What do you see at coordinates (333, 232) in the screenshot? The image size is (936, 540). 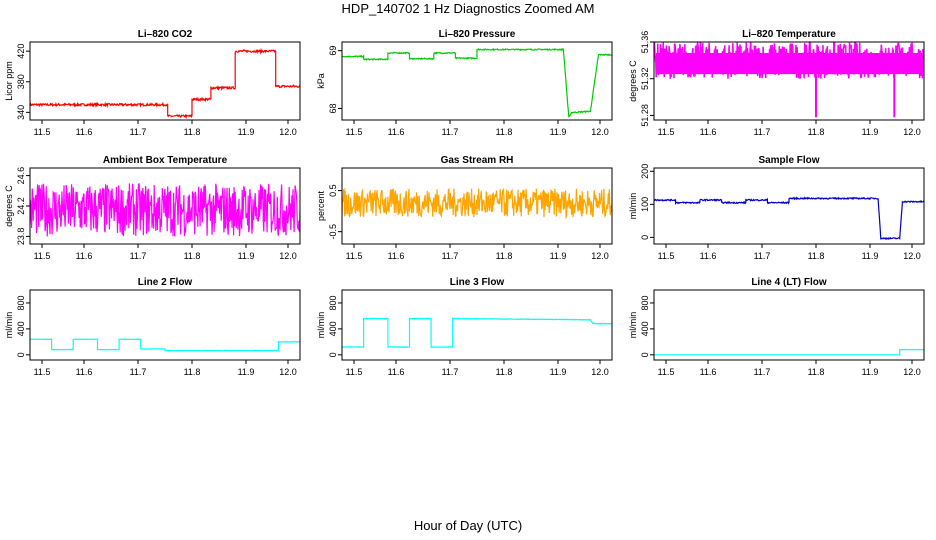 I see `y-tick-label: -0.5` at bounding box center [333, 232].